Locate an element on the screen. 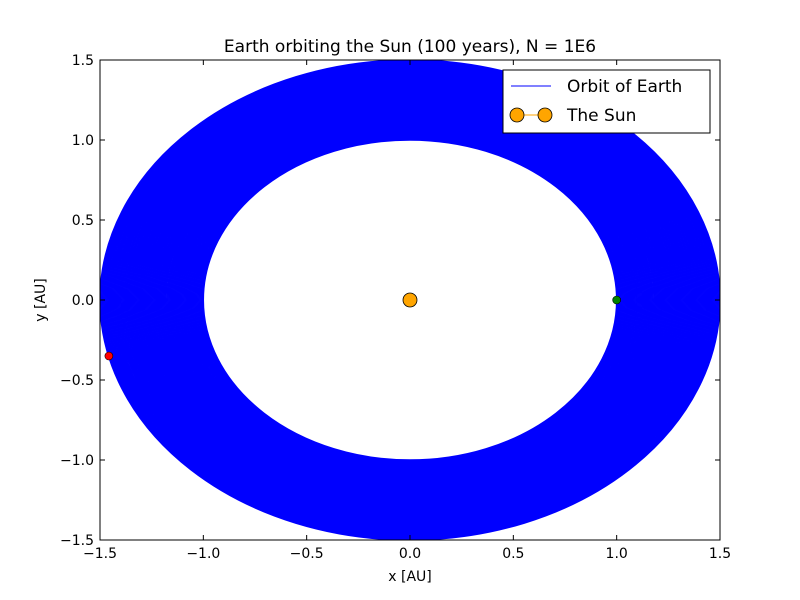  x-tick-label: 0.0 is located at coordinates (410, 554).